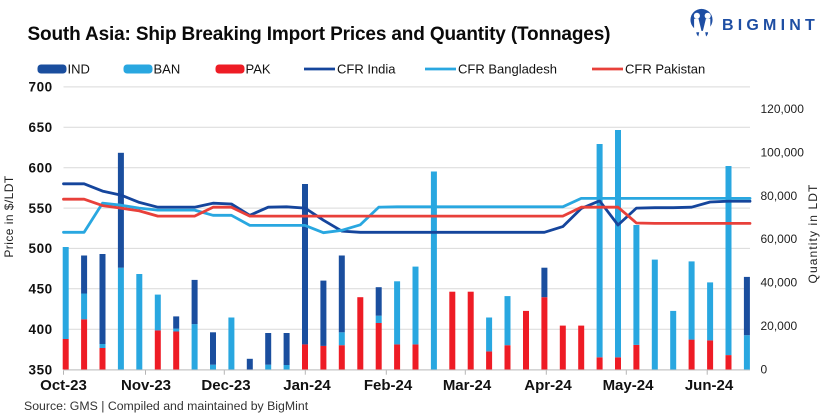 Image resolution: width=834 pixels, height=420 pixels. Describe the element at coordinates (629, 385) in the screenshot. I see `svg-text: May-24` at that location.